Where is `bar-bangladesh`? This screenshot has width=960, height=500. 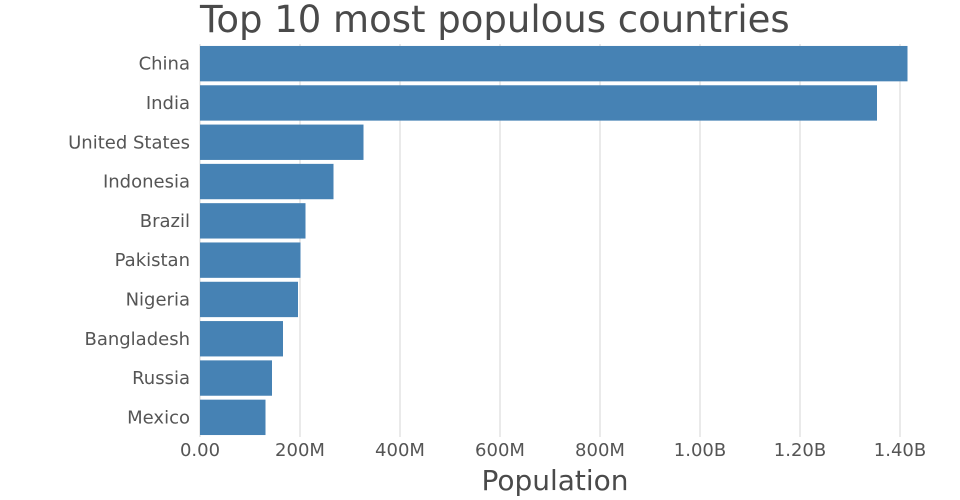 bar-bangladesh is located at coordinates (241, 339).